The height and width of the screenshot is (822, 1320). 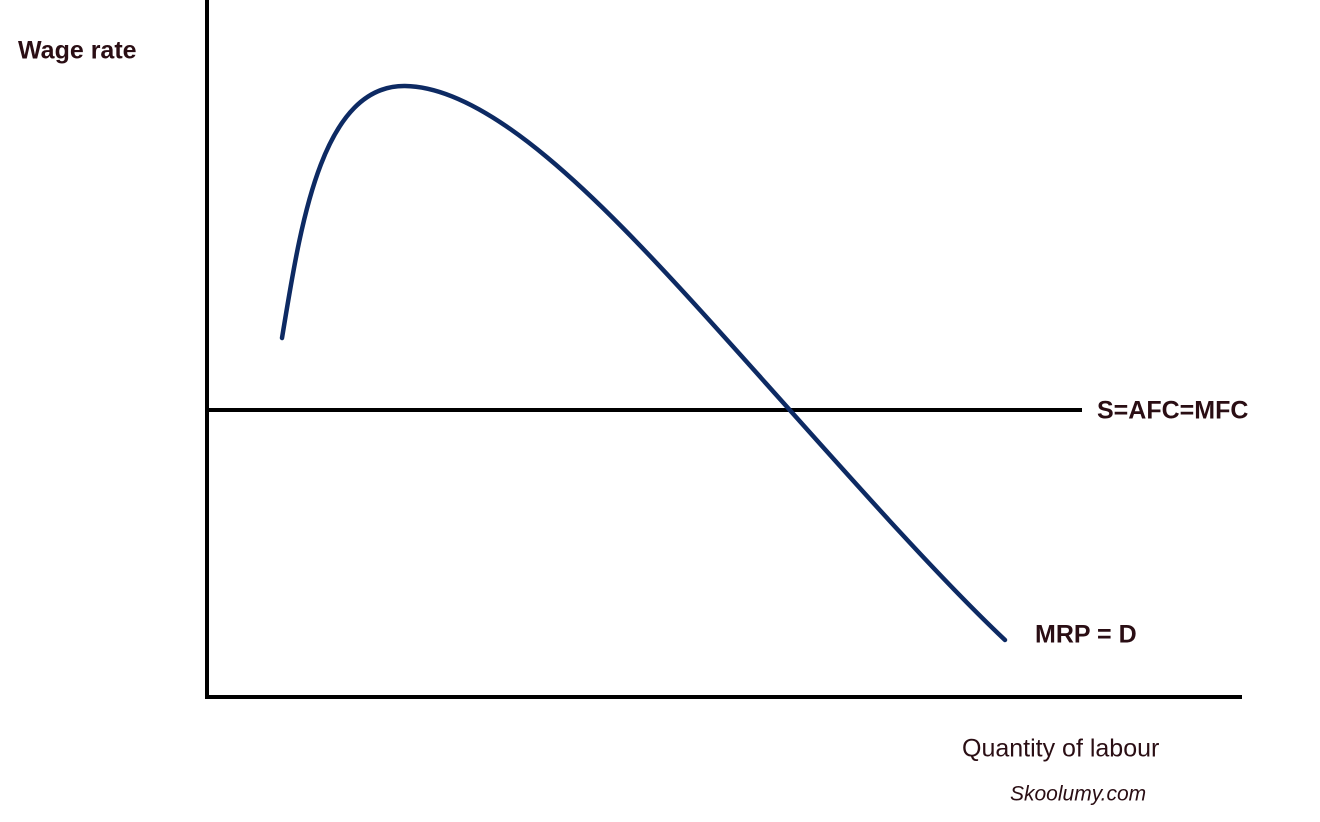 I want to click on y-axis-label: Wage rate, so click(x=77, y=51).